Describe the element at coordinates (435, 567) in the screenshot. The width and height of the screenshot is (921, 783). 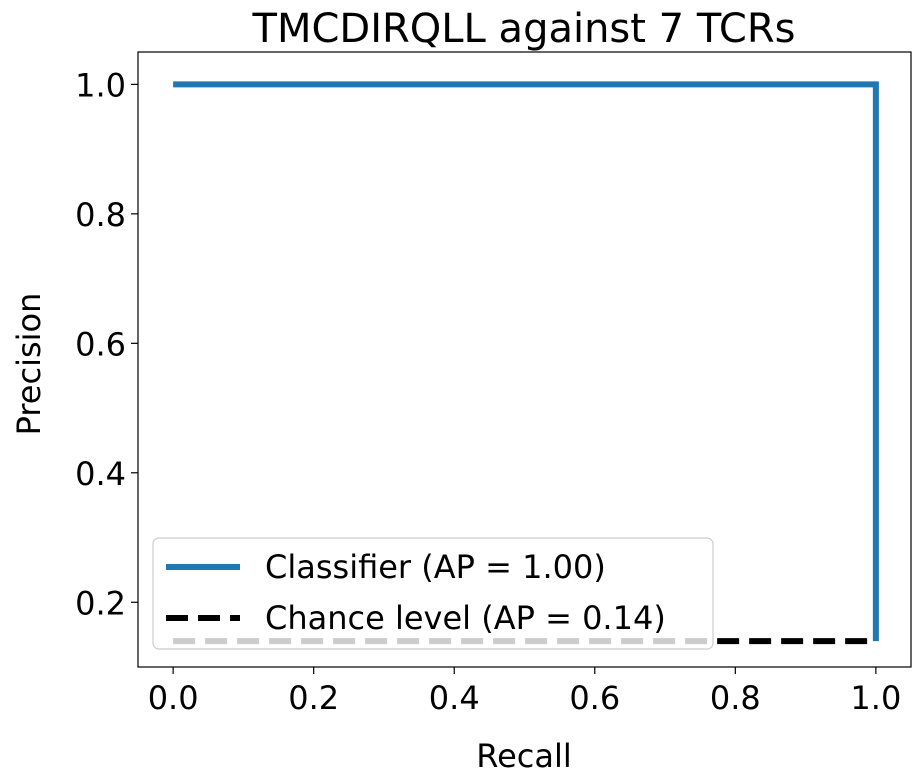
I see `legend-label-classifier: Classifier (AP = 1.00)` at that location.